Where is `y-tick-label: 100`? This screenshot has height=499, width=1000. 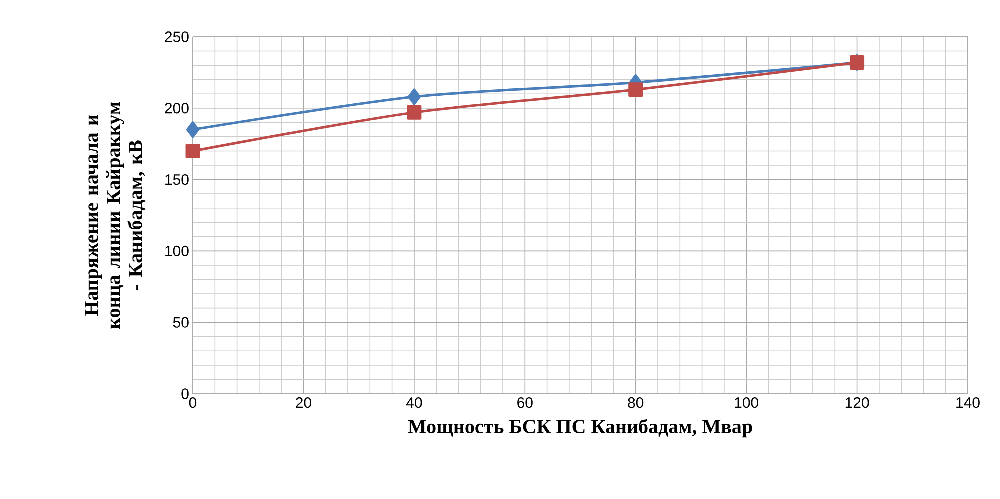
y-tick-label: 100 is located at coordinates (177, 251).